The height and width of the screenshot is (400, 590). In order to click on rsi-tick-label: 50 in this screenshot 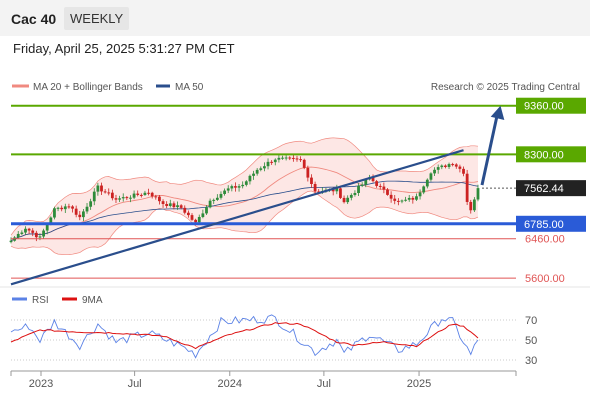, I will do `click(531, 341)`.